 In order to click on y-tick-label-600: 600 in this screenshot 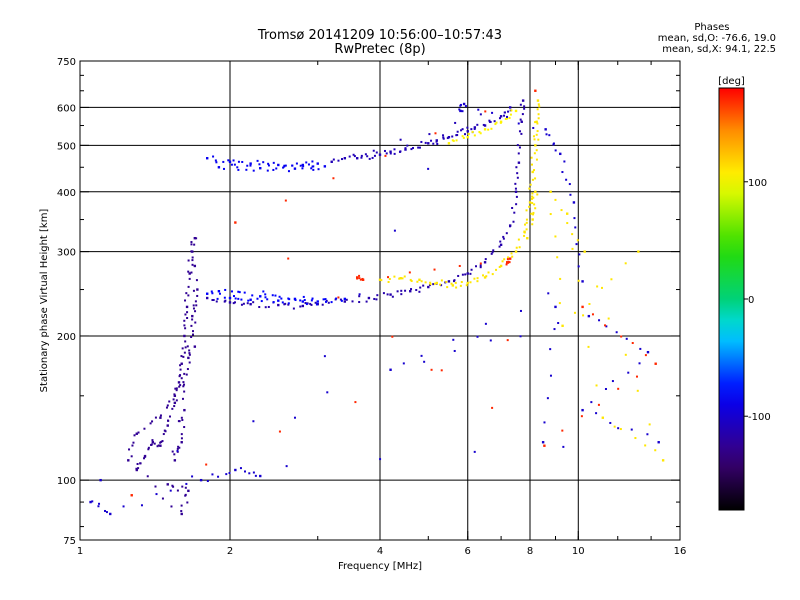, I will do `click(66, 108)`.